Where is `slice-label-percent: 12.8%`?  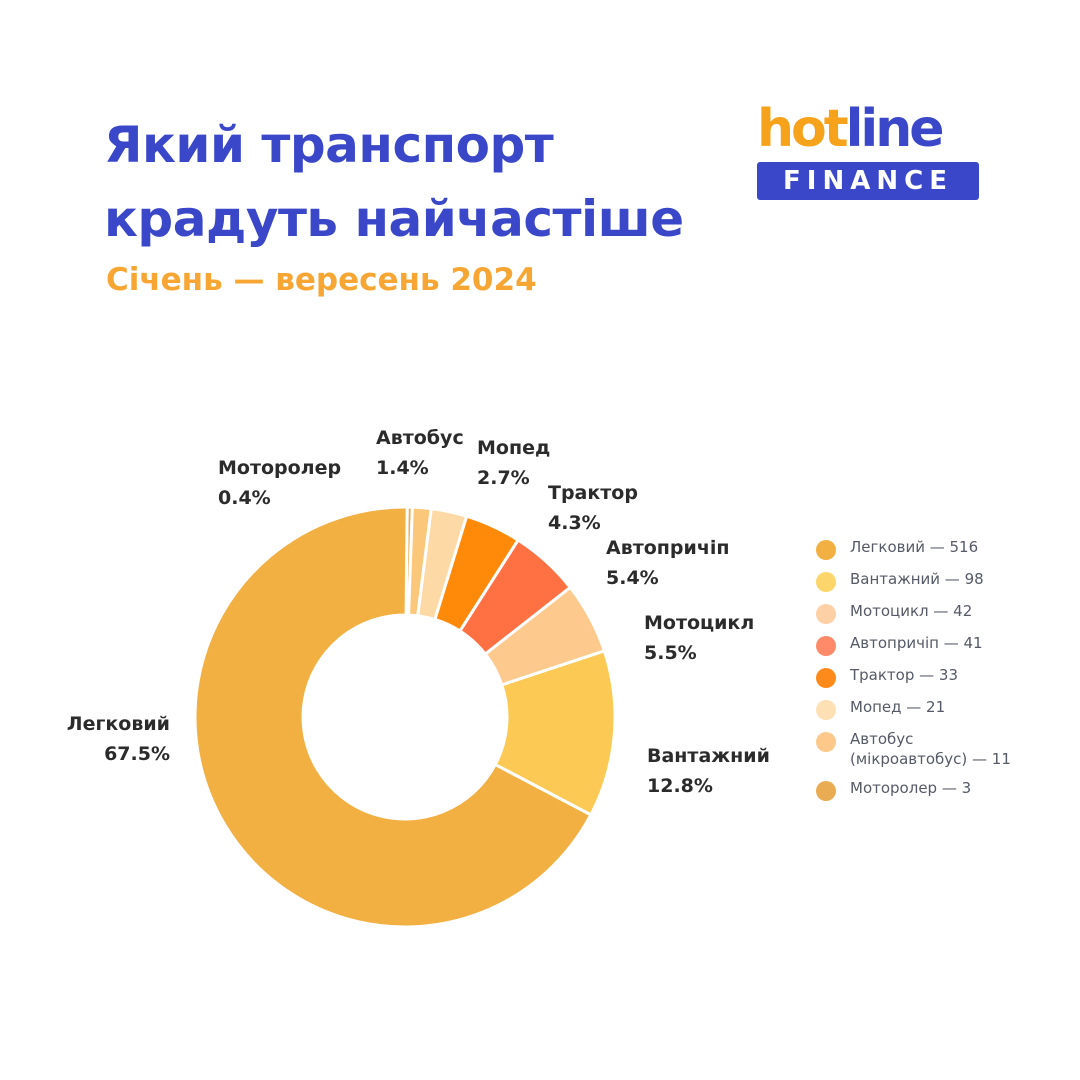
slice-label-percent: 12.8% is located at coordinates (680, 786).